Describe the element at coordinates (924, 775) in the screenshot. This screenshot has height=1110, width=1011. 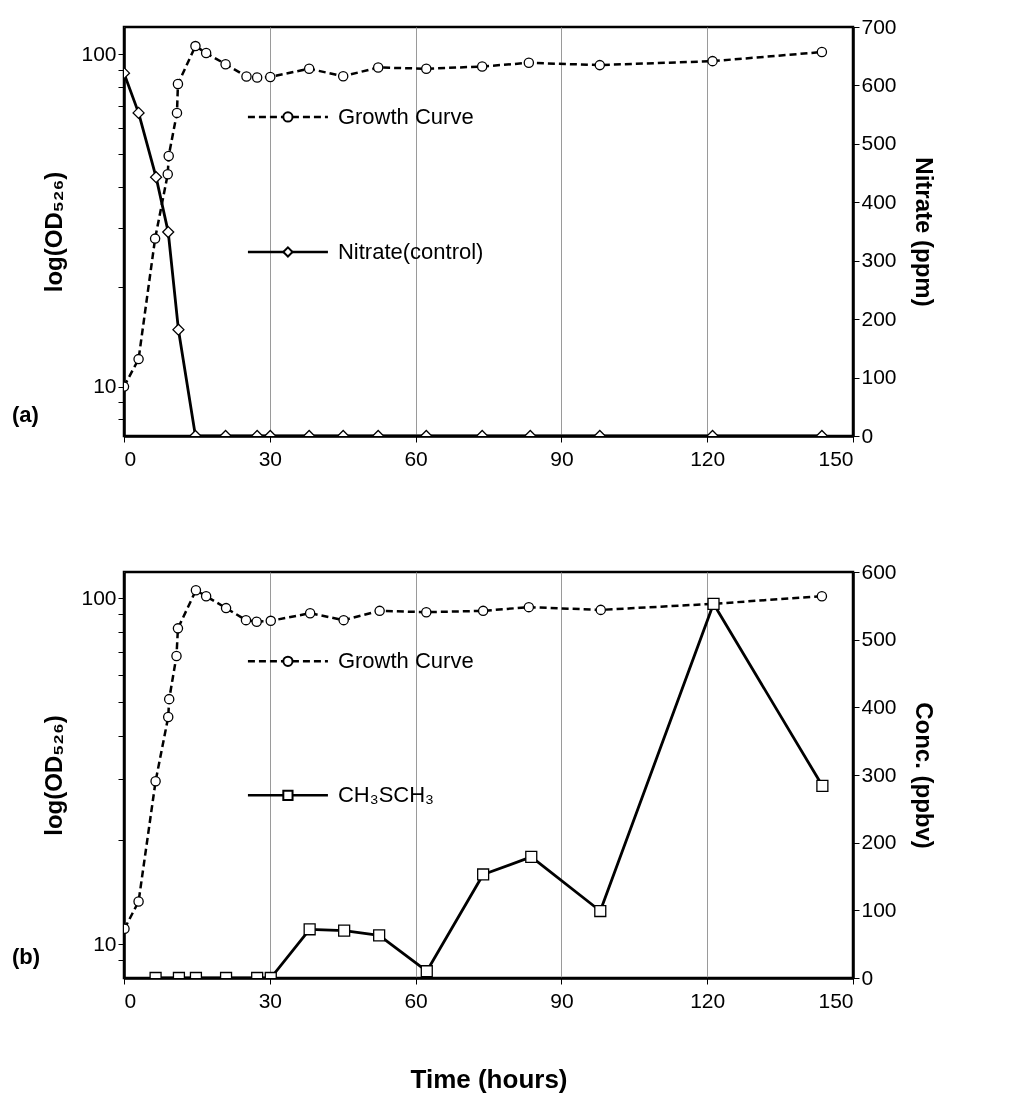
I see `y2-axis-title: Conc. (ppbv)` at that location.